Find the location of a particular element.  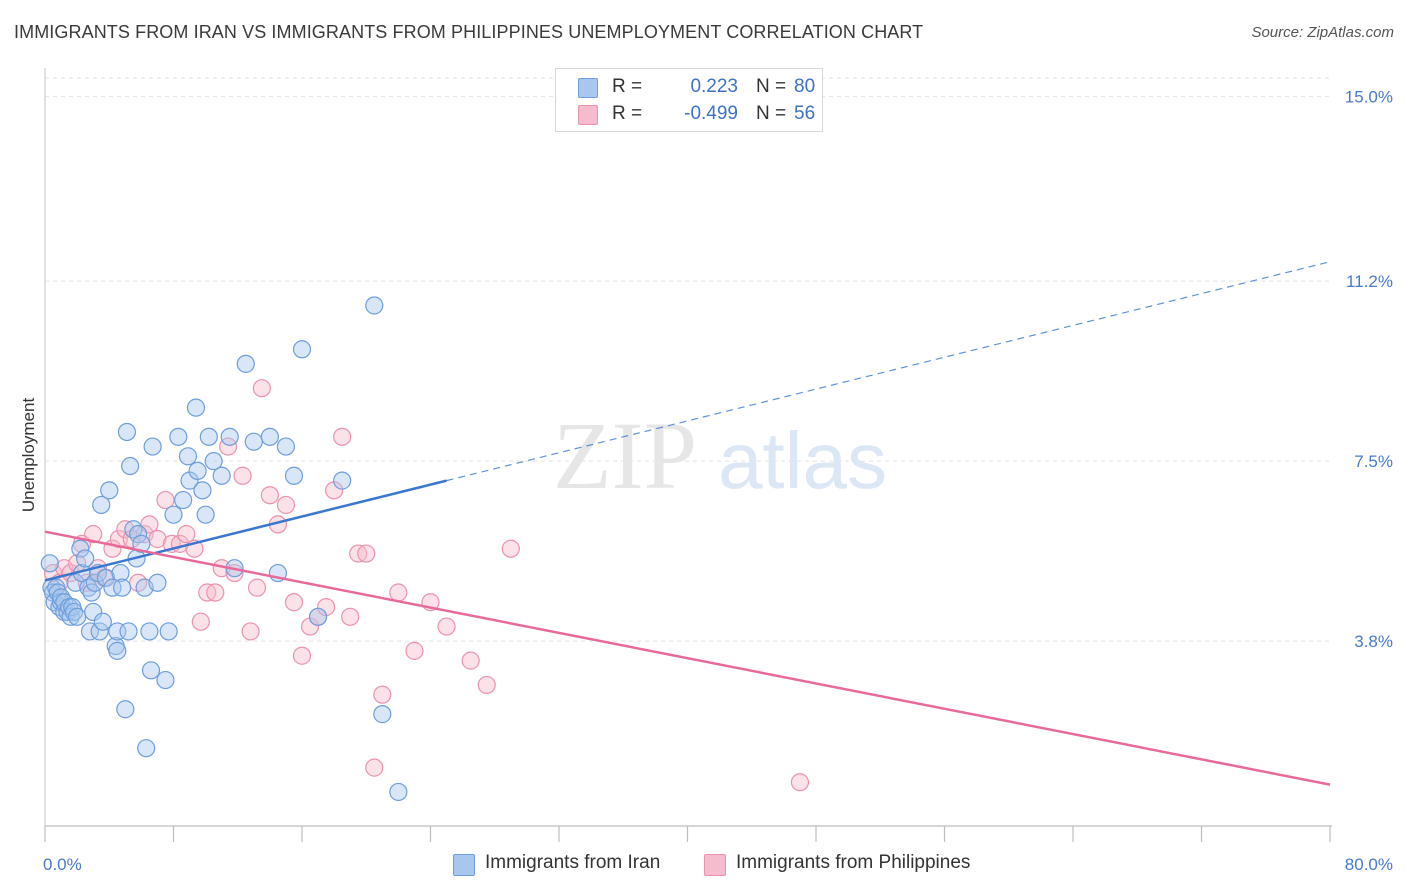

legend-n-label: N = is located at coordinates (771, 113).